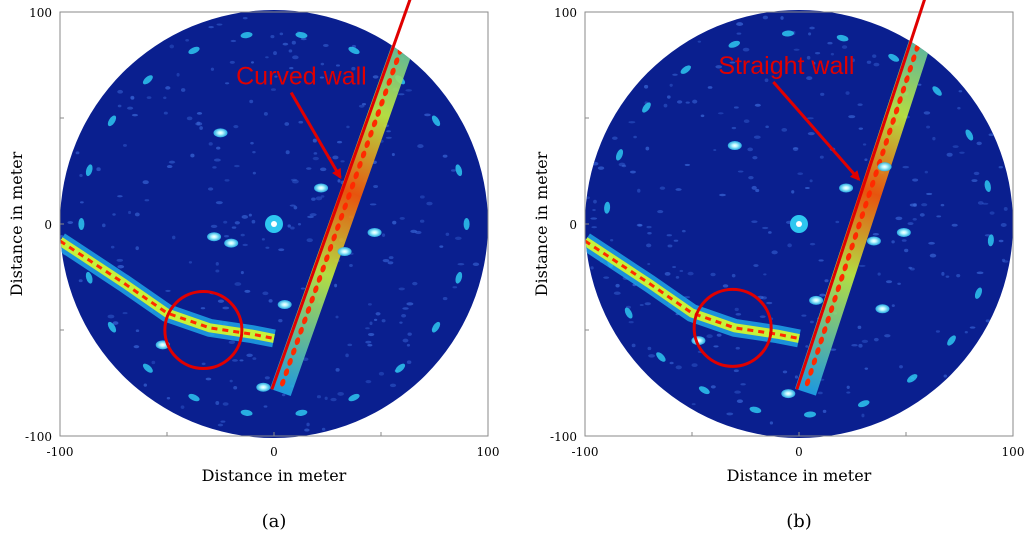 This screenshot has width=1025, height=540. What do you see at coordinates (786, 66) in the screenshot?
I see `annotation-label: Straight wall` at bounding box center [786, 66].